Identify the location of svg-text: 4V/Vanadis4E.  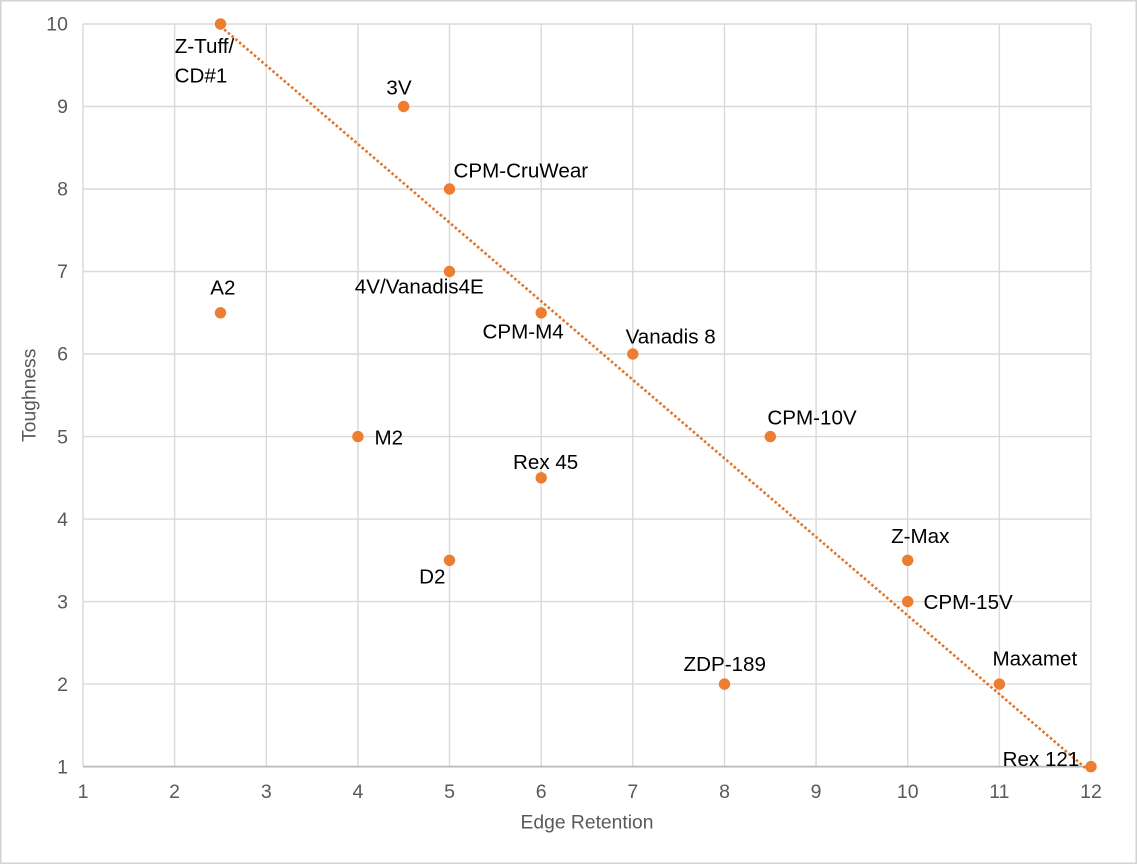
(419, 287).